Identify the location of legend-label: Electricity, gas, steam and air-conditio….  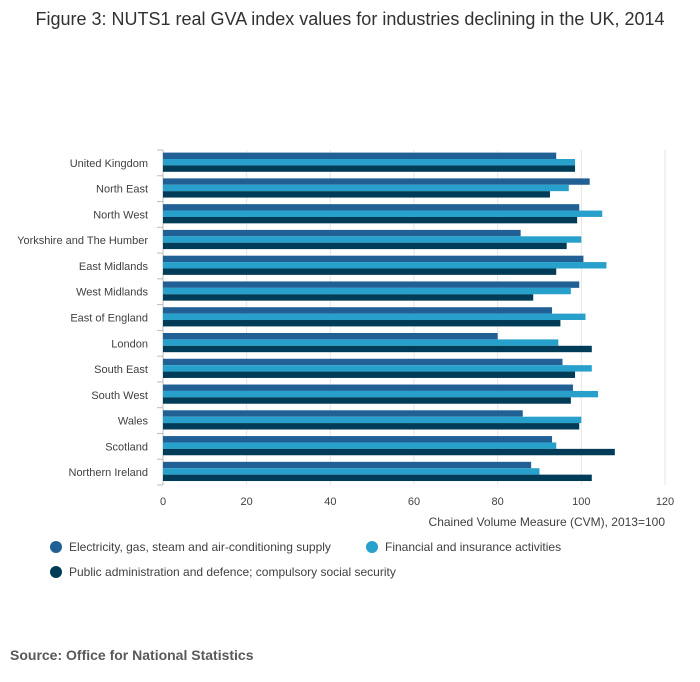
(200, 547).